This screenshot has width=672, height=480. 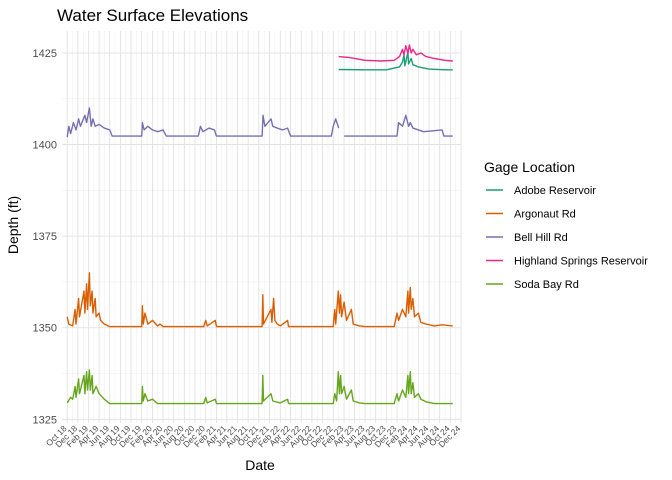 What do you see at coordinates (581, 262) in the screenshot?
I see `legend-label-highland-springs-reservoir: Highland Springs Reservoir` at bounding box center [581, 262].